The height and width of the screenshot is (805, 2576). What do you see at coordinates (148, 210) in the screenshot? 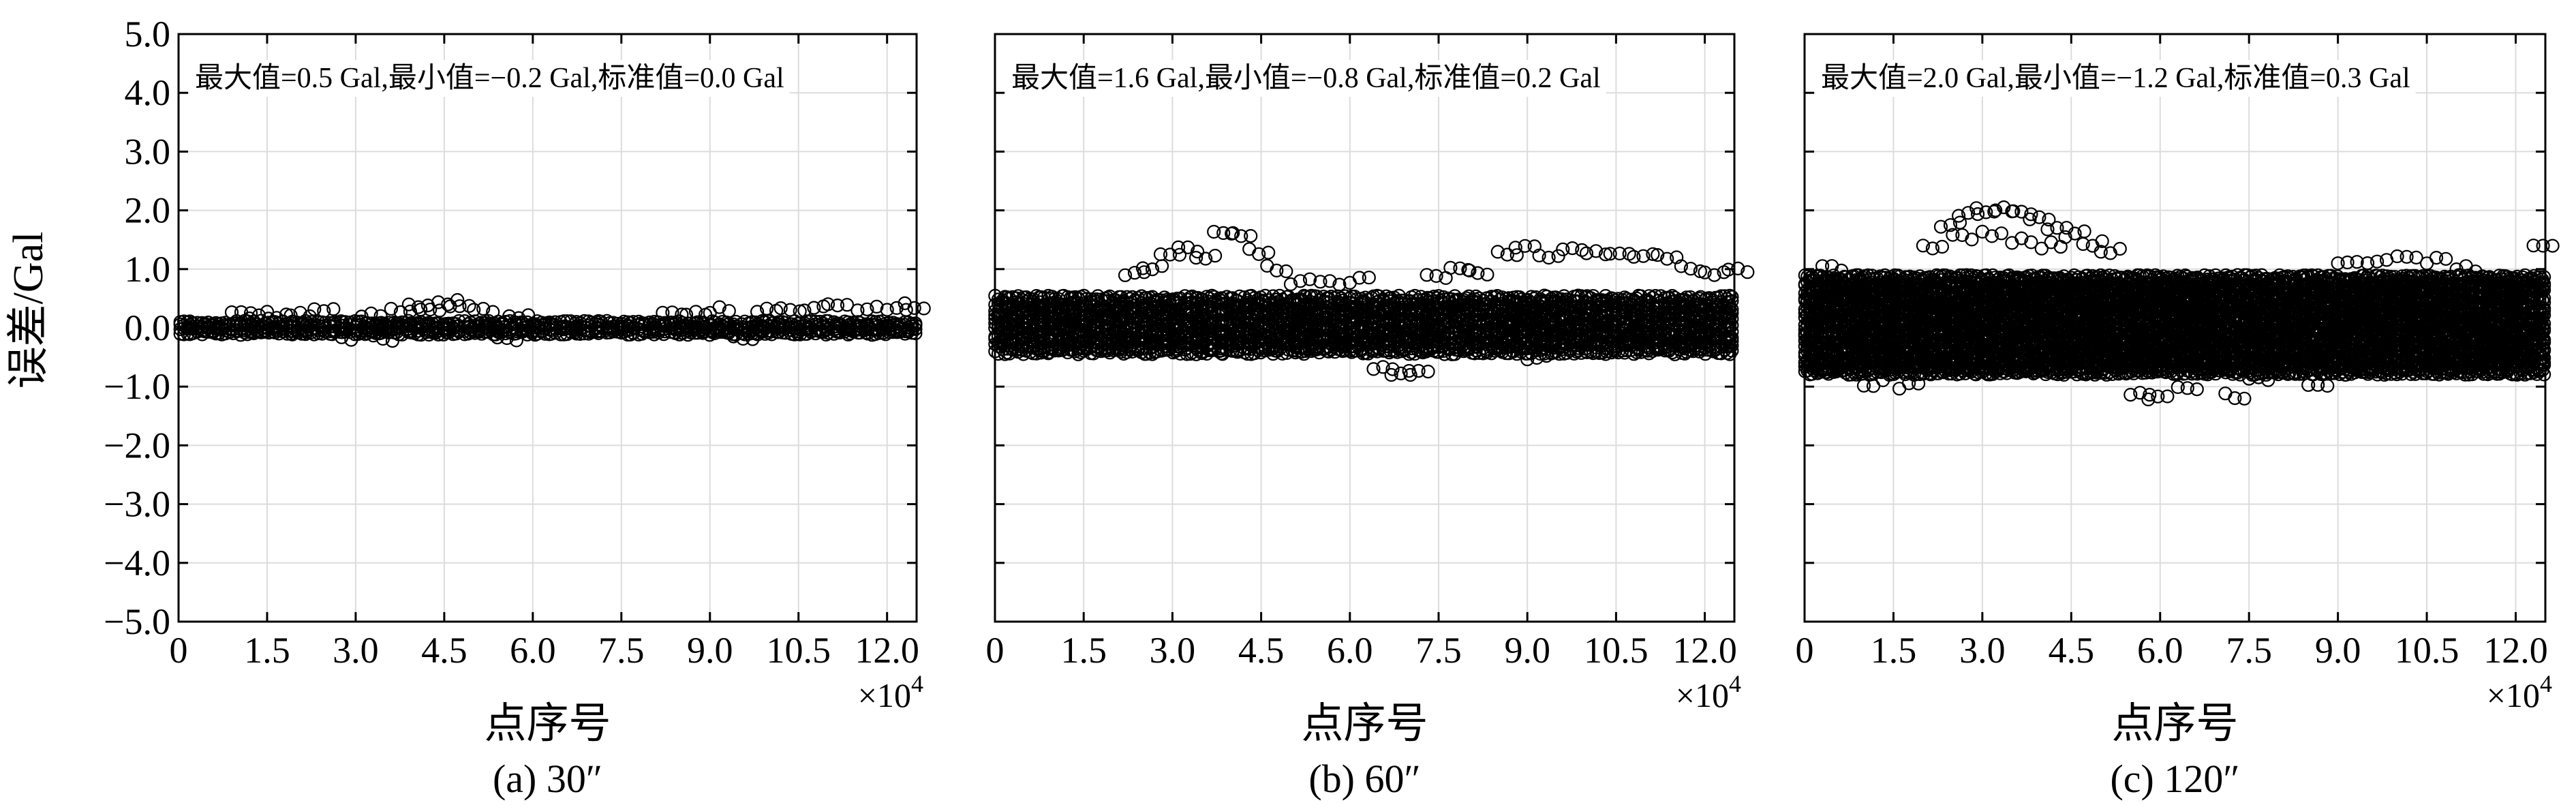
I see `y-tick-label: 2.0` at bounding box center [148, 210].